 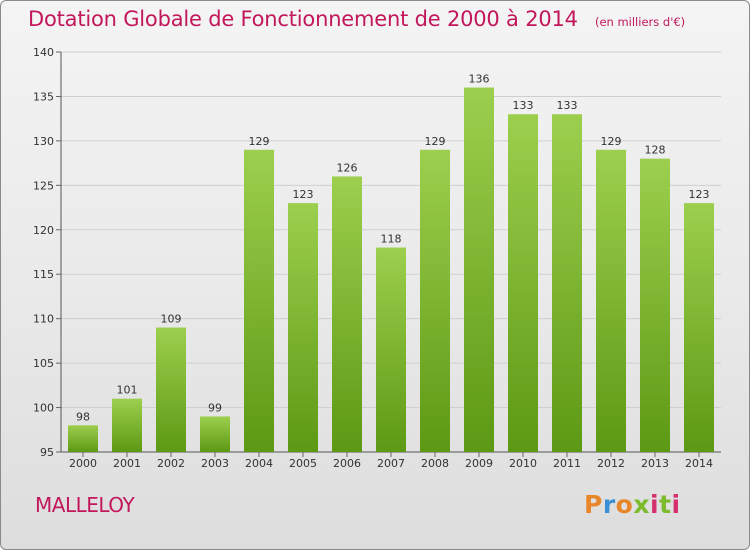 I want to click on value-label-2008: 129, so click(x=435, y=141).